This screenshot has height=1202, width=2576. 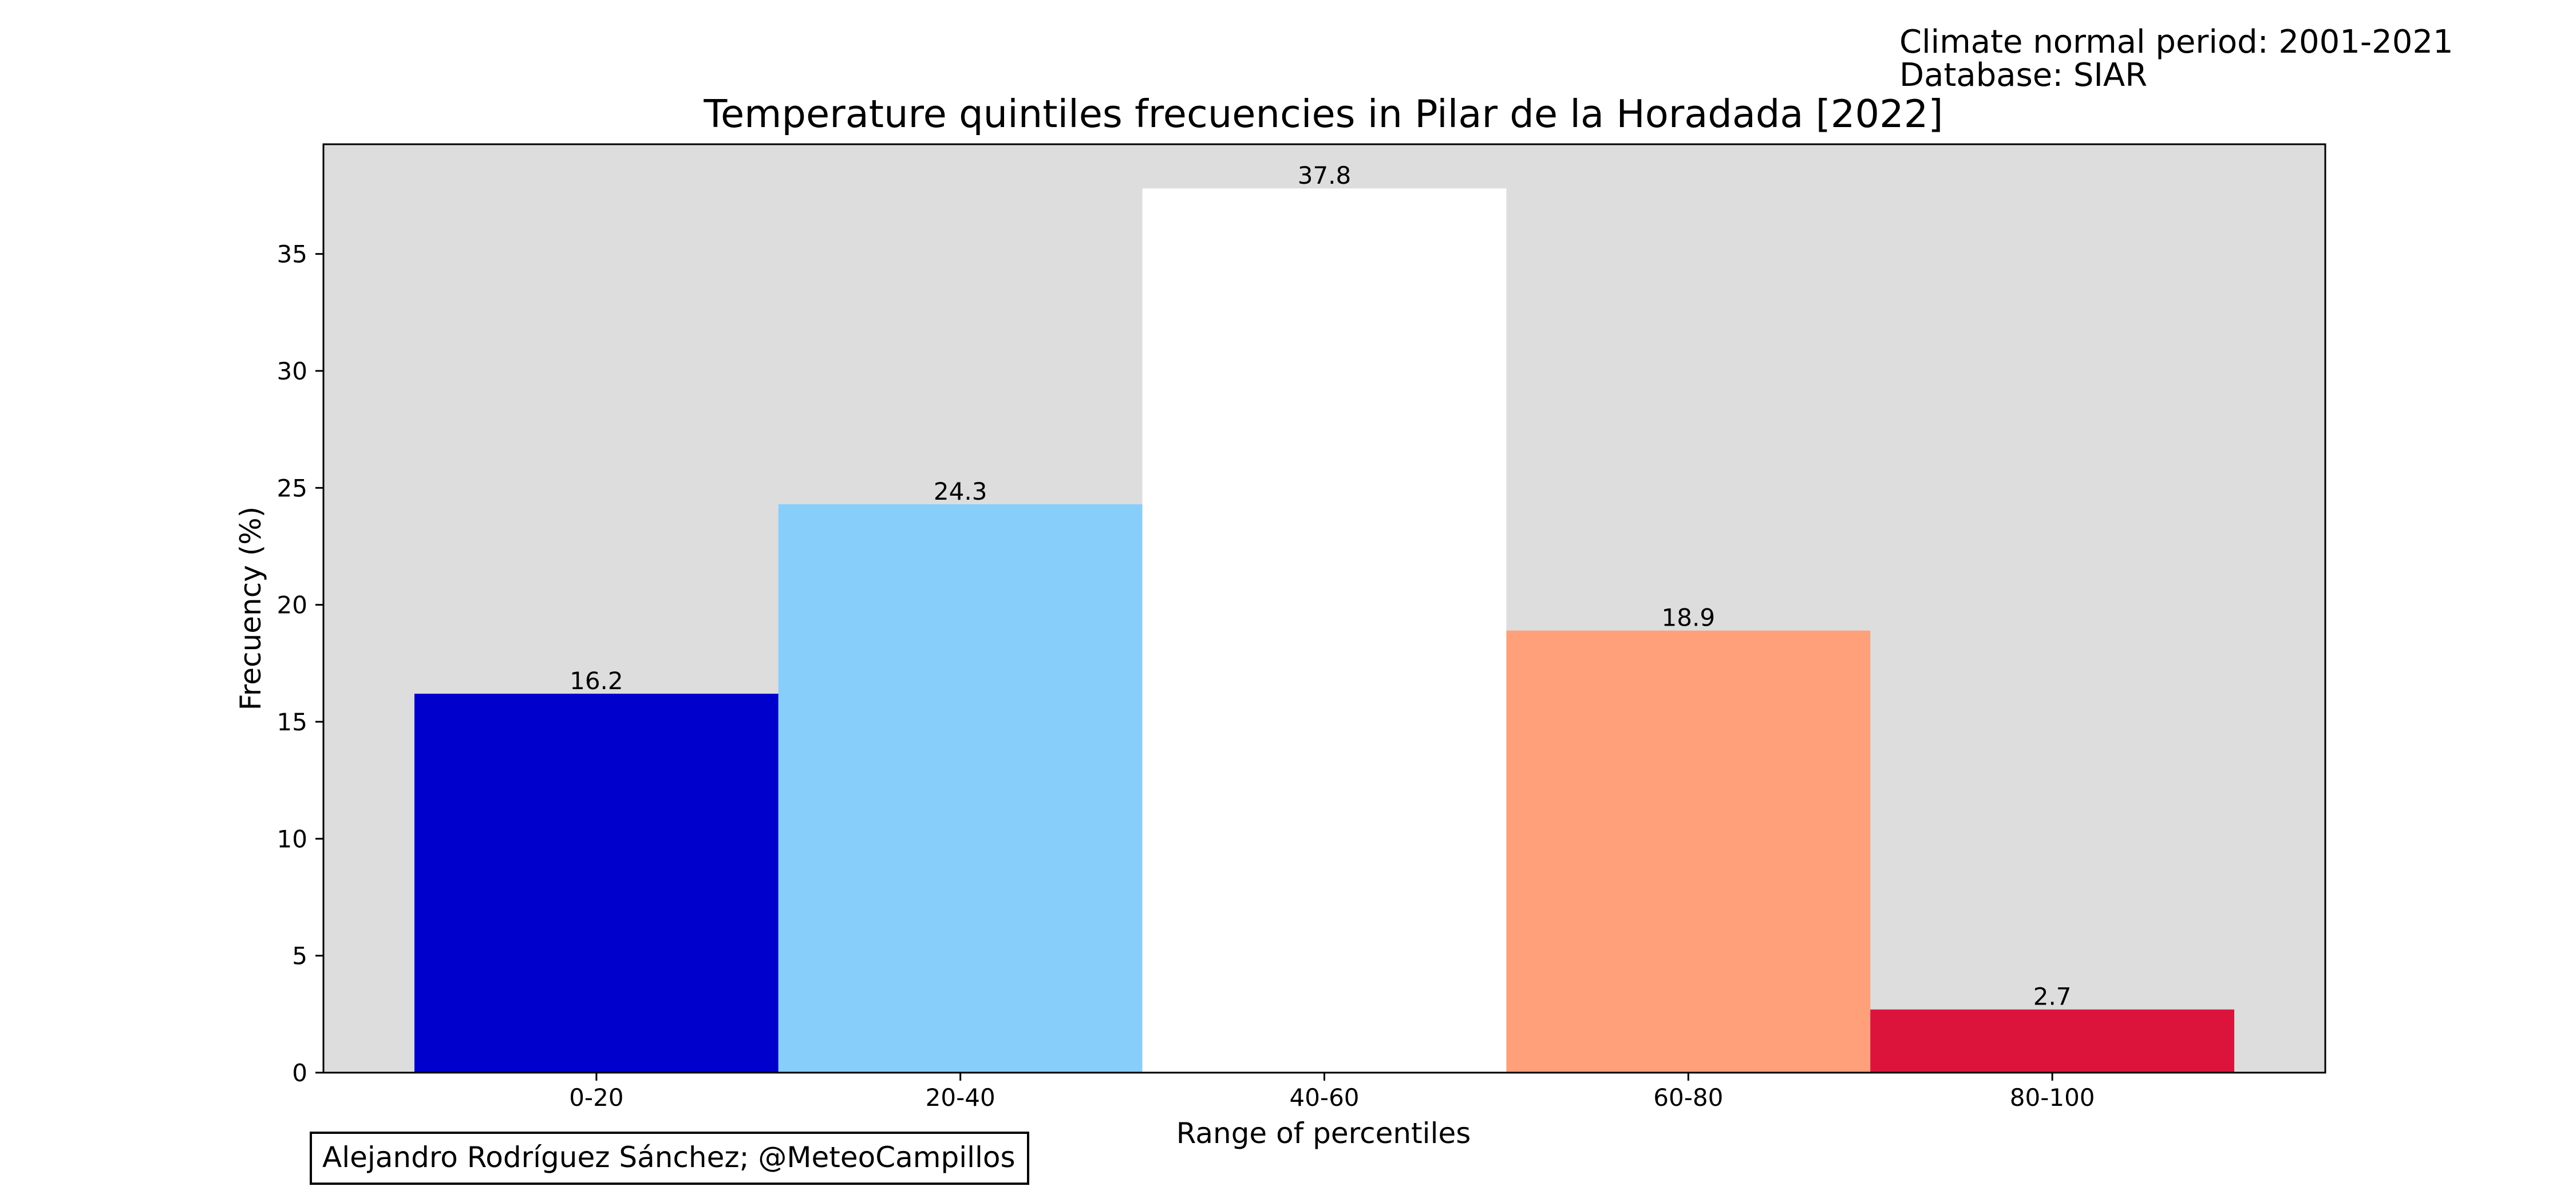 I want to click on x-tick-label-80-100: 80-100, so click(x=2052, y=1098).